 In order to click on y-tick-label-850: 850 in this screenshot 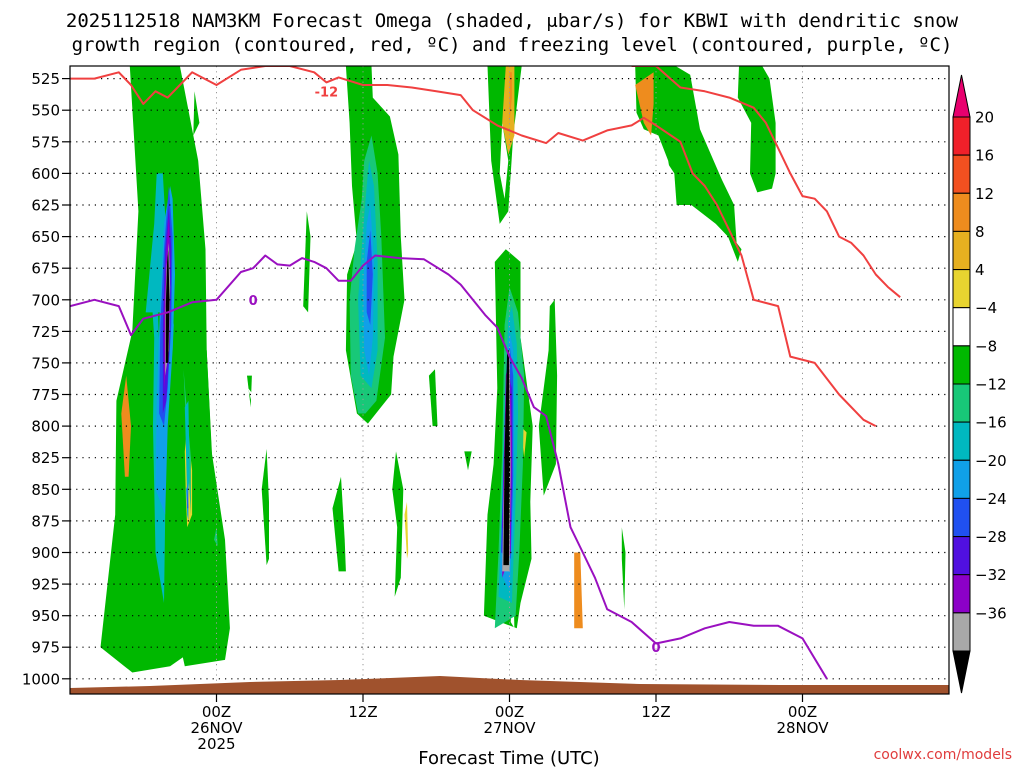, I will do `click(45, 490)`.